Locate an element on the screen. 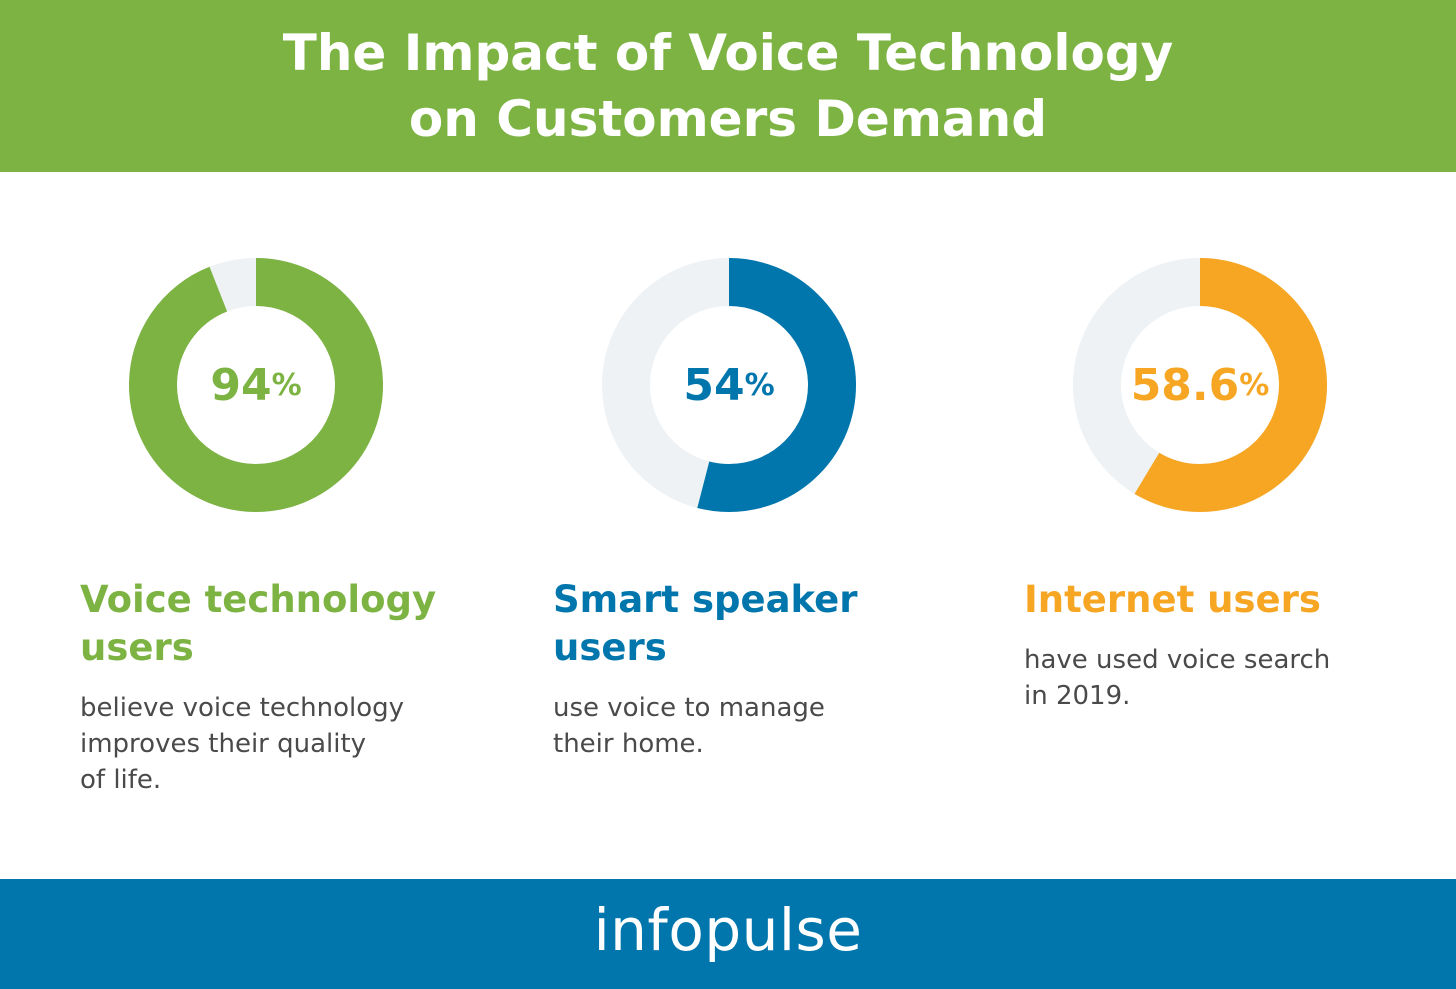  description-line: improves their quality is located at coordinates (223, 744).